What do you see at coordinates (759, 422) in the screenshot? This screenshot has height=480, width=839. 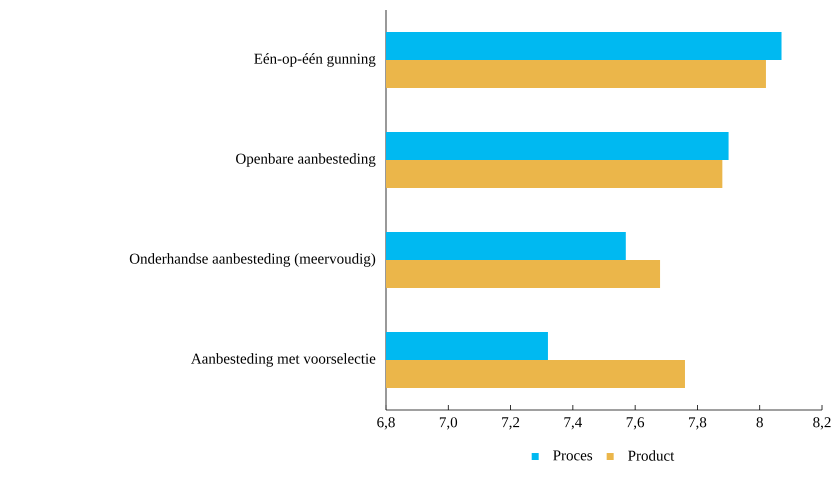 I see `x-tick-label: 8` at bounding box center [759, 422].